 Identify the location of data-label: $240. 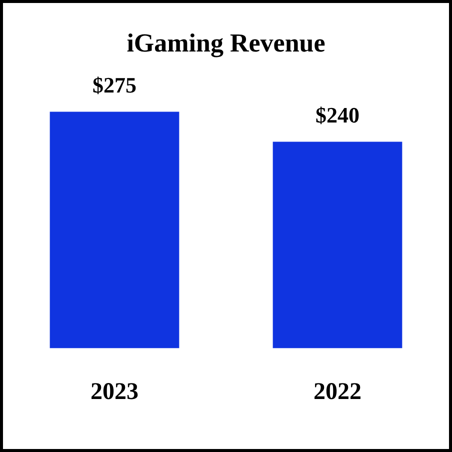
(338, 115).